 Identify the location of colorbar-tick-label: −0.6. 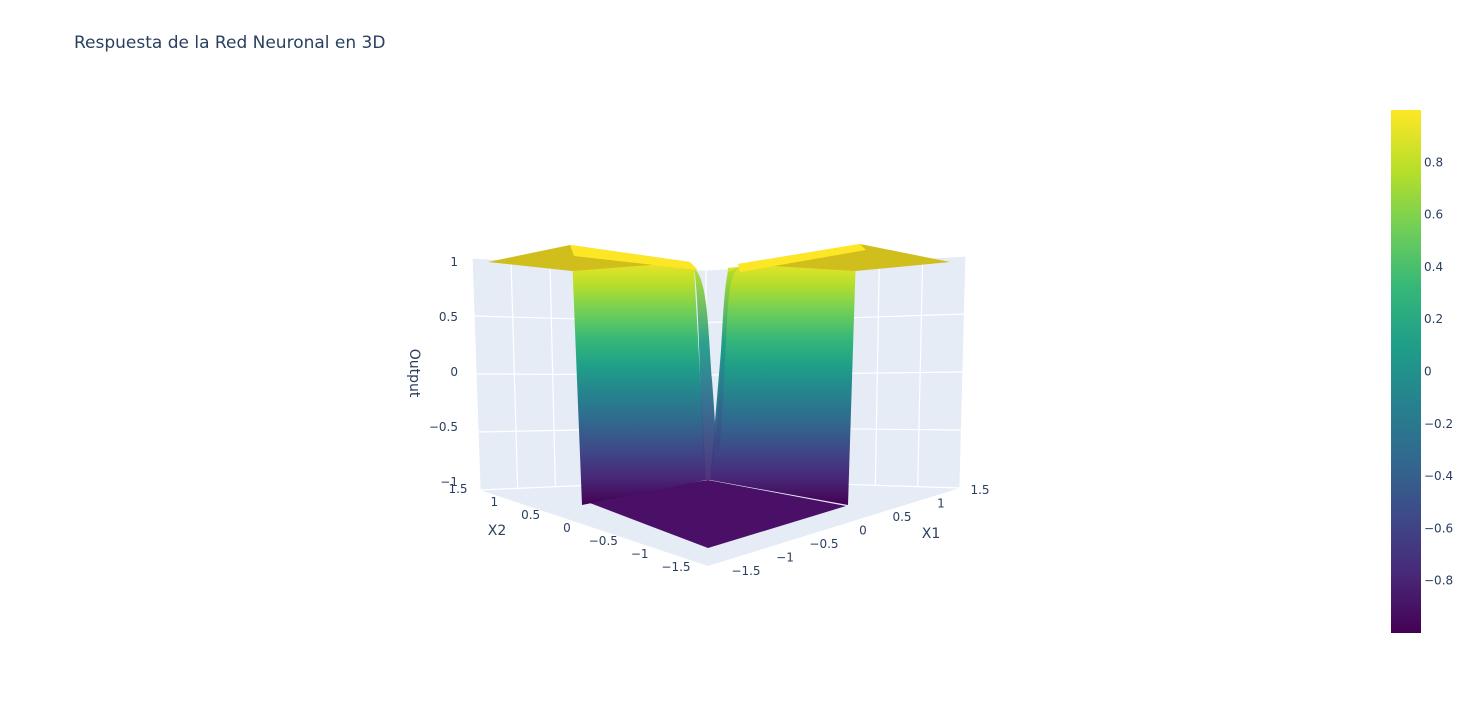
(1438, 528).